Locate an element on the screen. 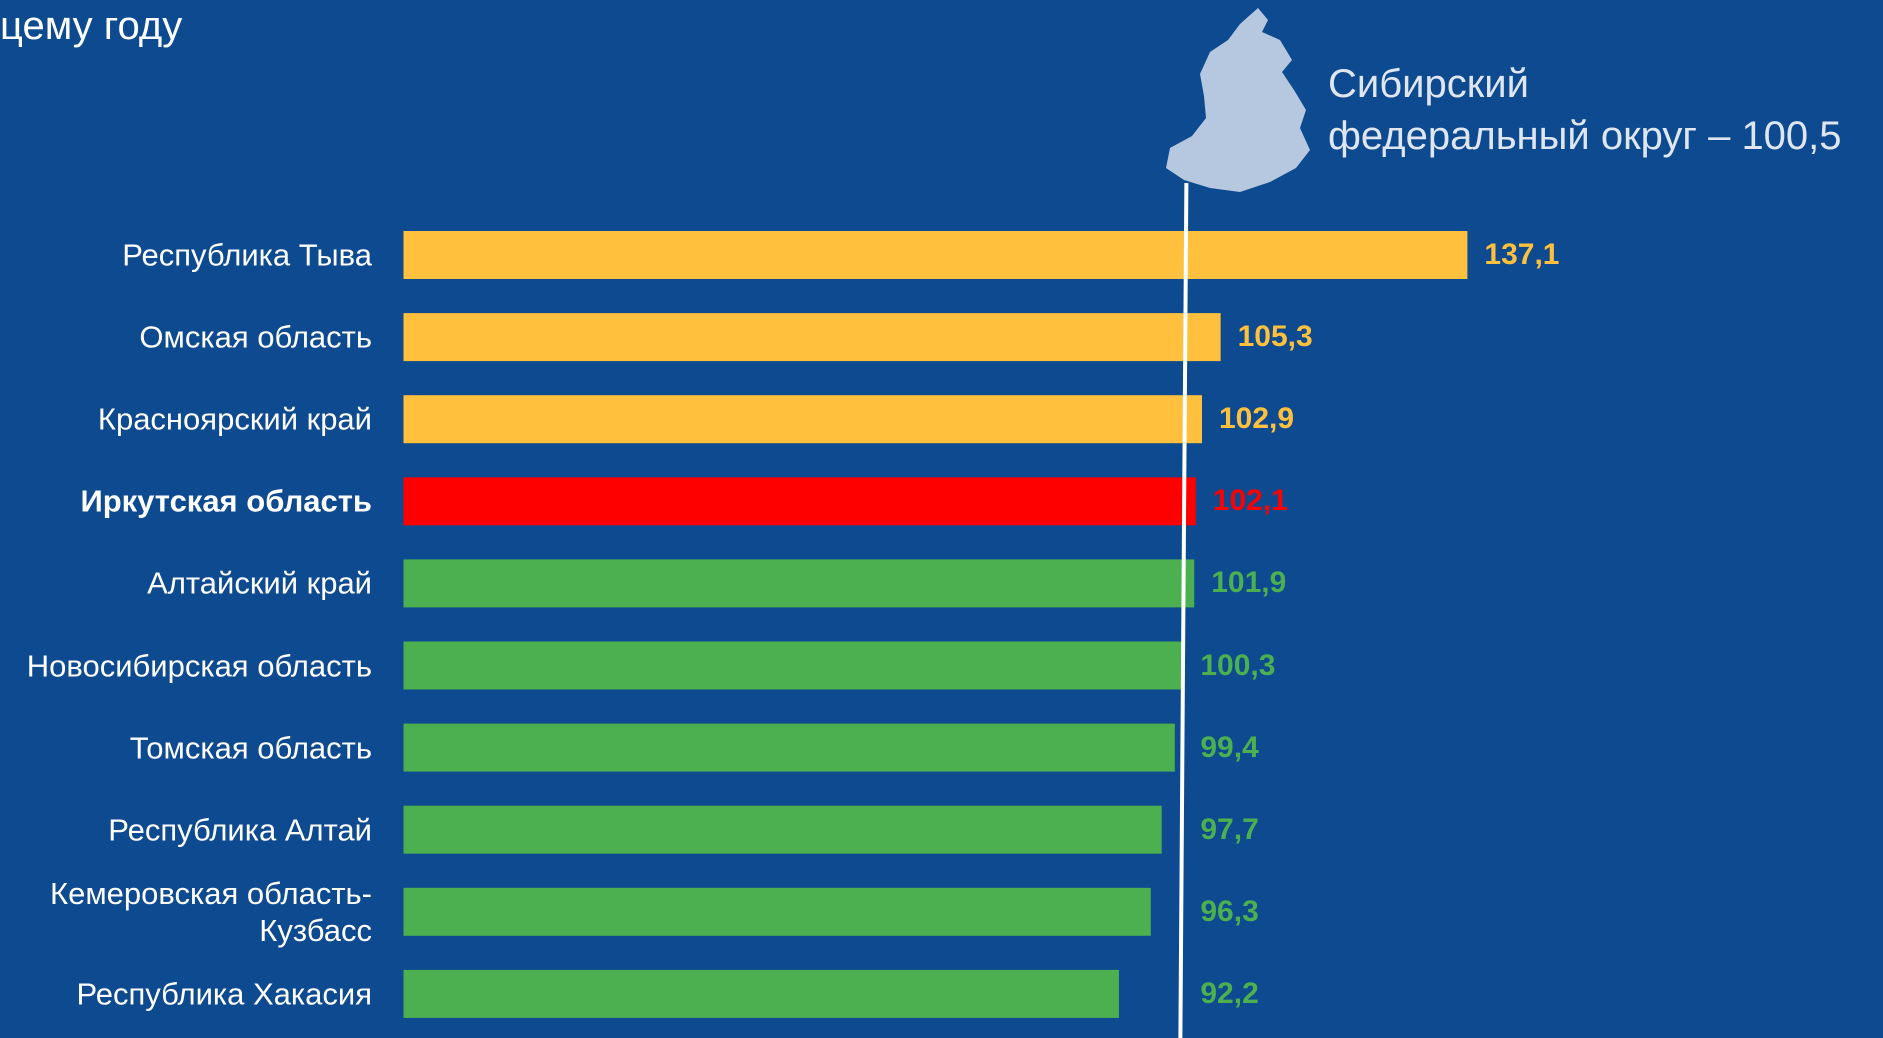 This screenshot has height=1038, width=1883. region-map is located at coordinates (1238, 100).